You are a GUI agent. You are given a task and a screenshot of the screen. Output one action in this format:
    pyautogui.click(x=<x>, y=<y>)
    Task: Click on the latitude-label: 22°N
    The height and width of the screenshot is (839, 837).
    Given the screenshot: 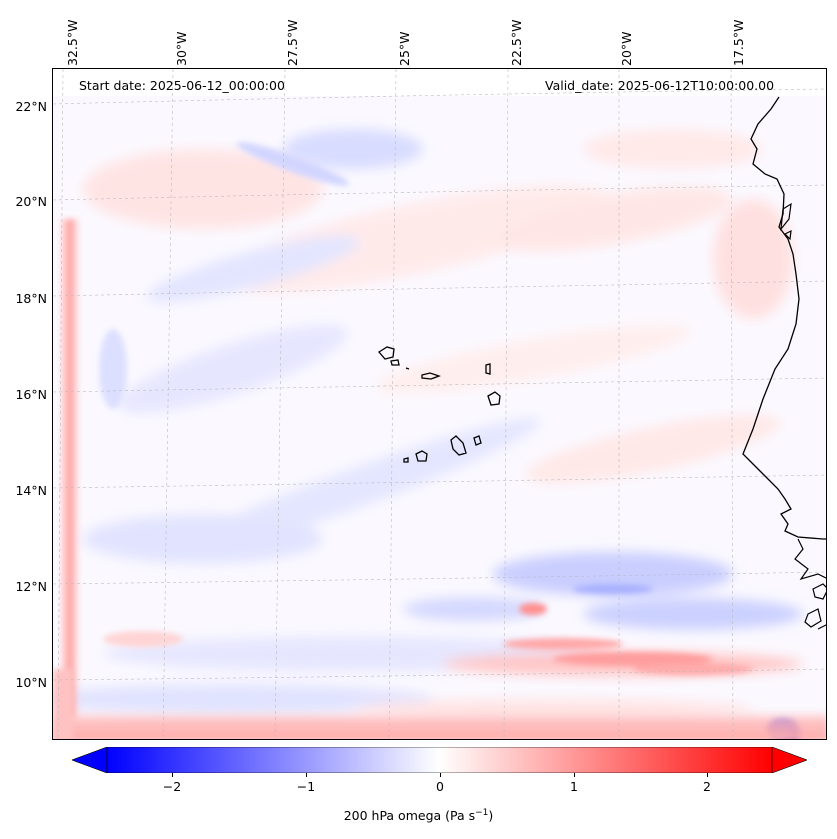 What is the action you would take?
    pyautogui.click(x=31, y=106)
    